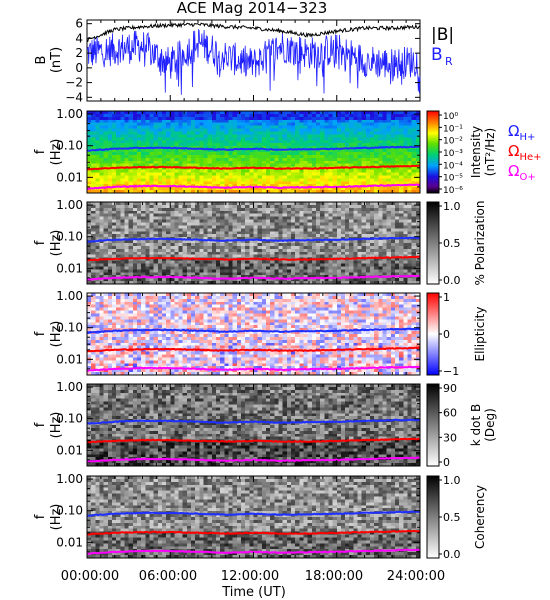 This screenshot has height=600, width=550. What do you see at coordinates (451, 371) in the screenshot?
I see `colorbar-tick-label: −1` at bounding box center [451, 371].